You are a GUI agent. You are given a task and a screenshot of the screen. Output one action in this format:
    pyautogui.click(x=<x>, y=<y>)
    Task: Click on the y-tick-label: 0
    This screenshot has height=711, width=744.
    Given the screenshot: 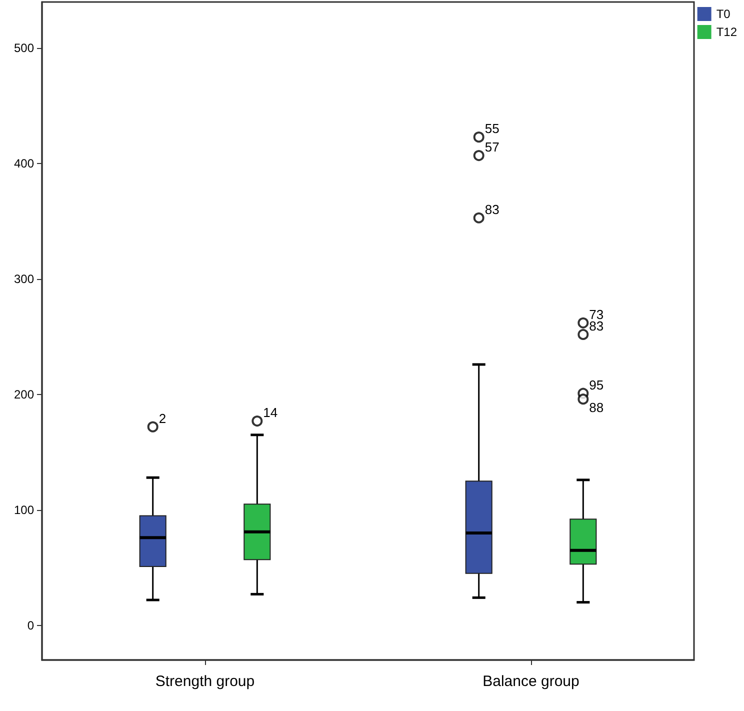 What is the action you would take?
    pyautogui.click(x=30, y=625)
    